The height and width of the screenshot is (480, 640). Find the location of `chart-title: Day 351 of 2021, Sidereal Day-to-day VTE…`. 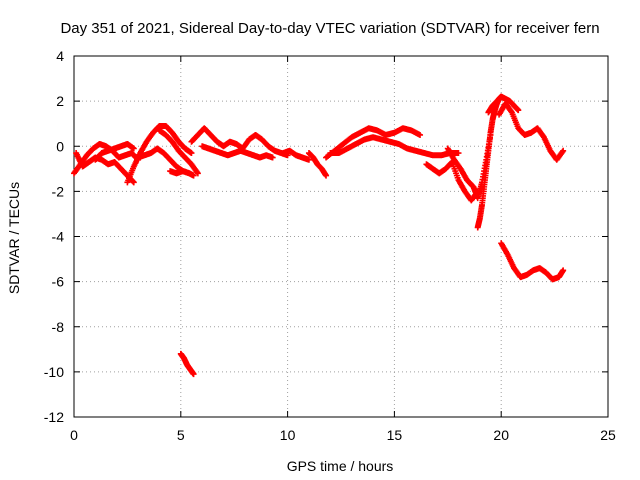

chart-title: Day 351 of 2021, Sidereal Day-to-day VTE… is located at coordinates (329, 28).